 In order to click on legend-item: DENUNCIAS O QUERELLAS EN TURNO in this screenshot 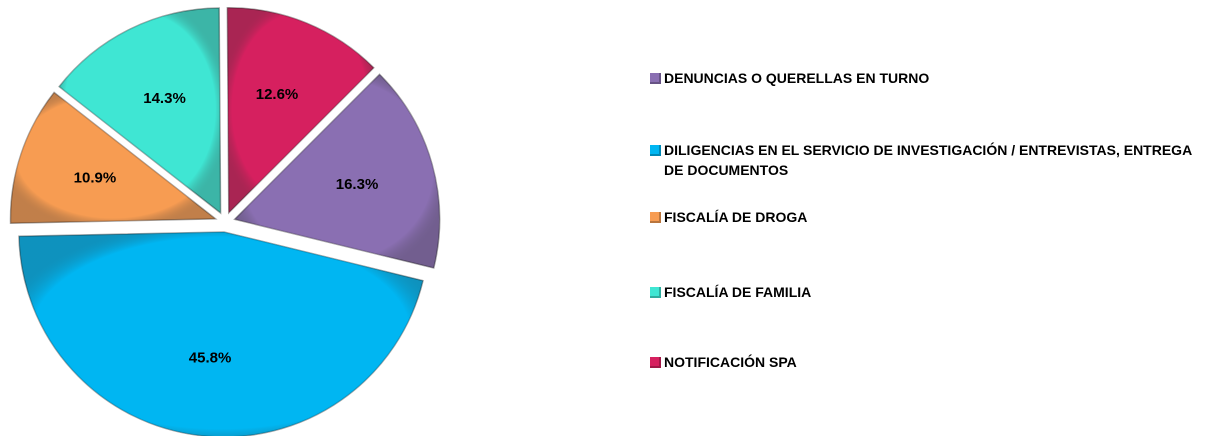, I will do `click(928, 78)`.